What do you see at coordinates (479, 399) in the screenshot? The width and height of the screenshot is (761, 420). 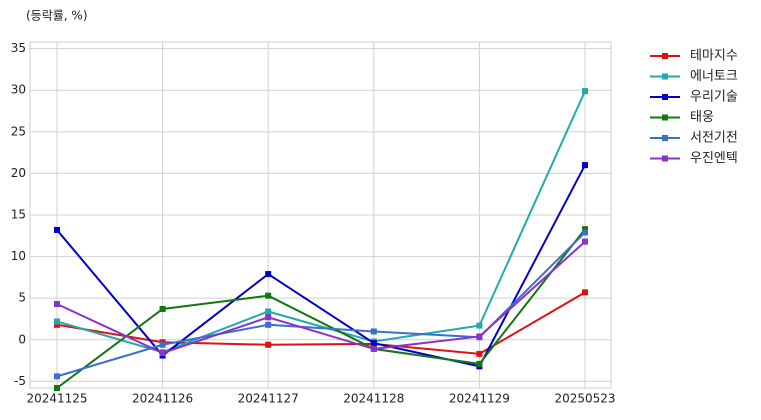 I see `x-tick-label: 20241129` at bounding box center [479, 399].